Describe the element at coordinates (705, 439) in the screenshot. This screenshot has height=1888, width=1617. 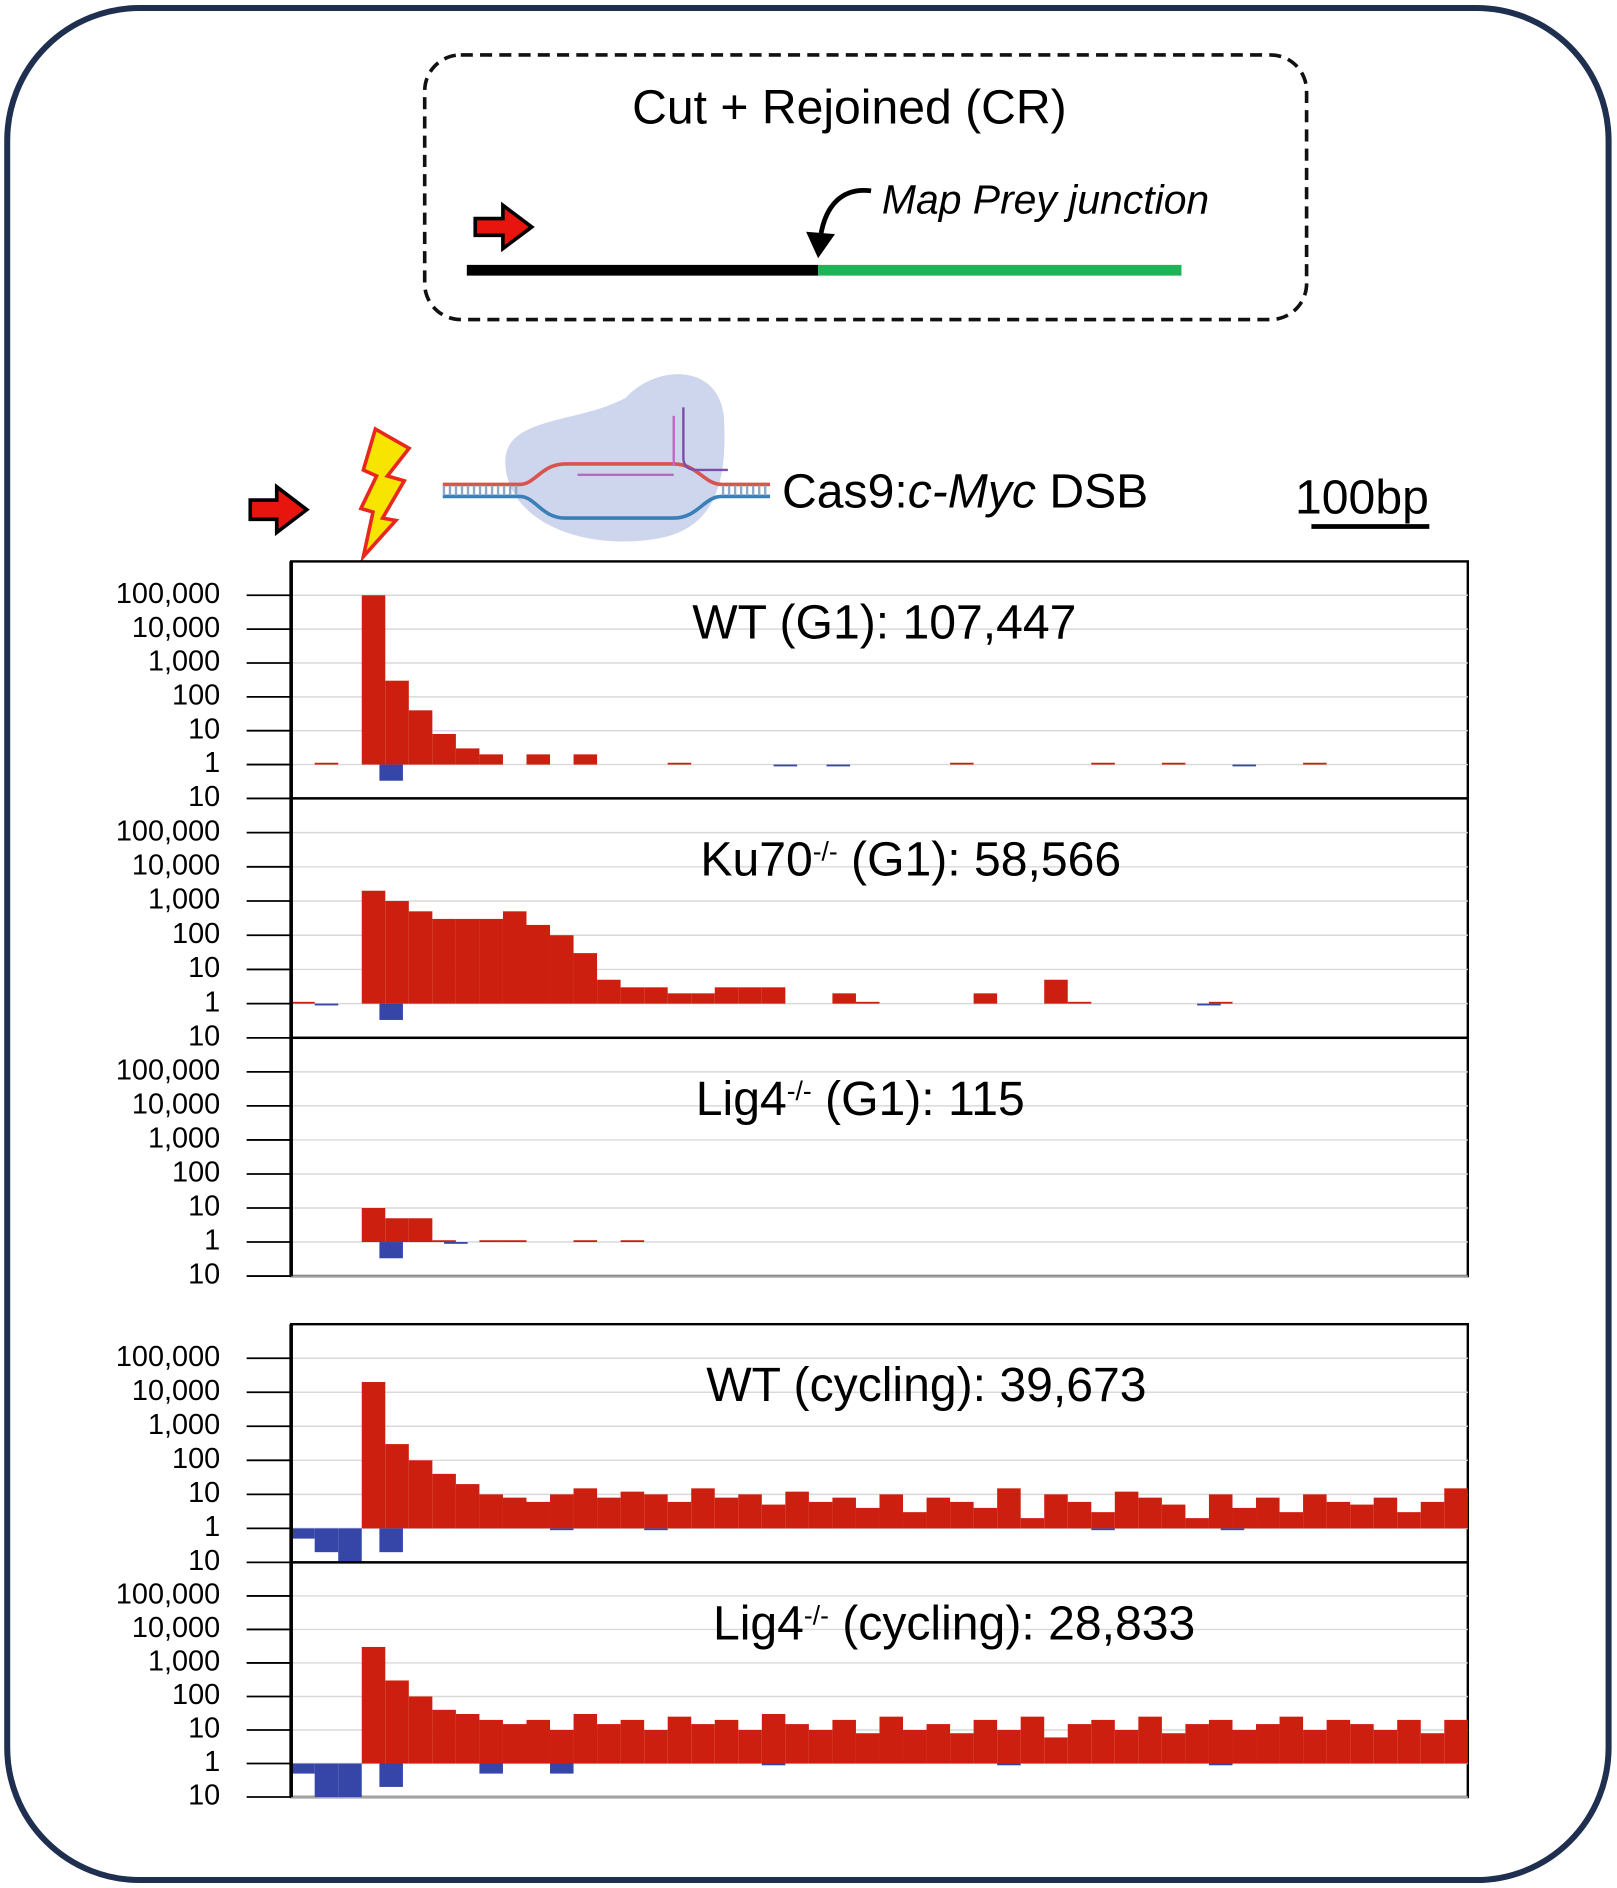
I see `guide-rna` at that location.